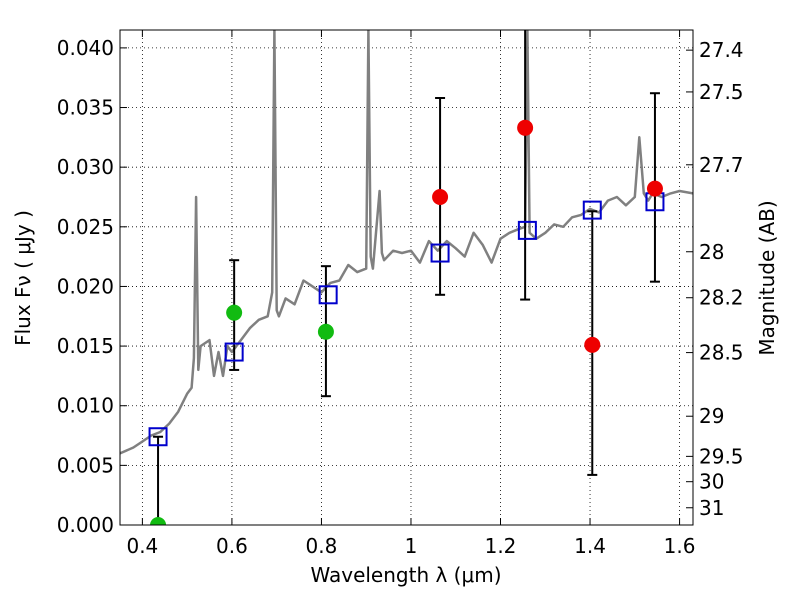 The image size is (800, 600). What do you see at coordinates (590, 546) in the screenshot?
I see `x-tick-label: 1.4` at bounding box center [590, 546].